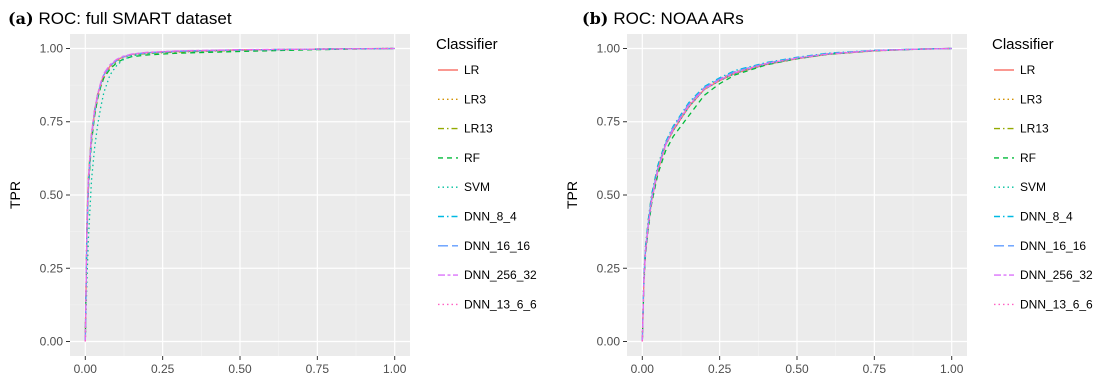 This screenshot has width=1120, height=376. Describe the element at coordinates (678, 18) in the screenshot. I see `panel-title: ROC: NOAA ARs` at that location.